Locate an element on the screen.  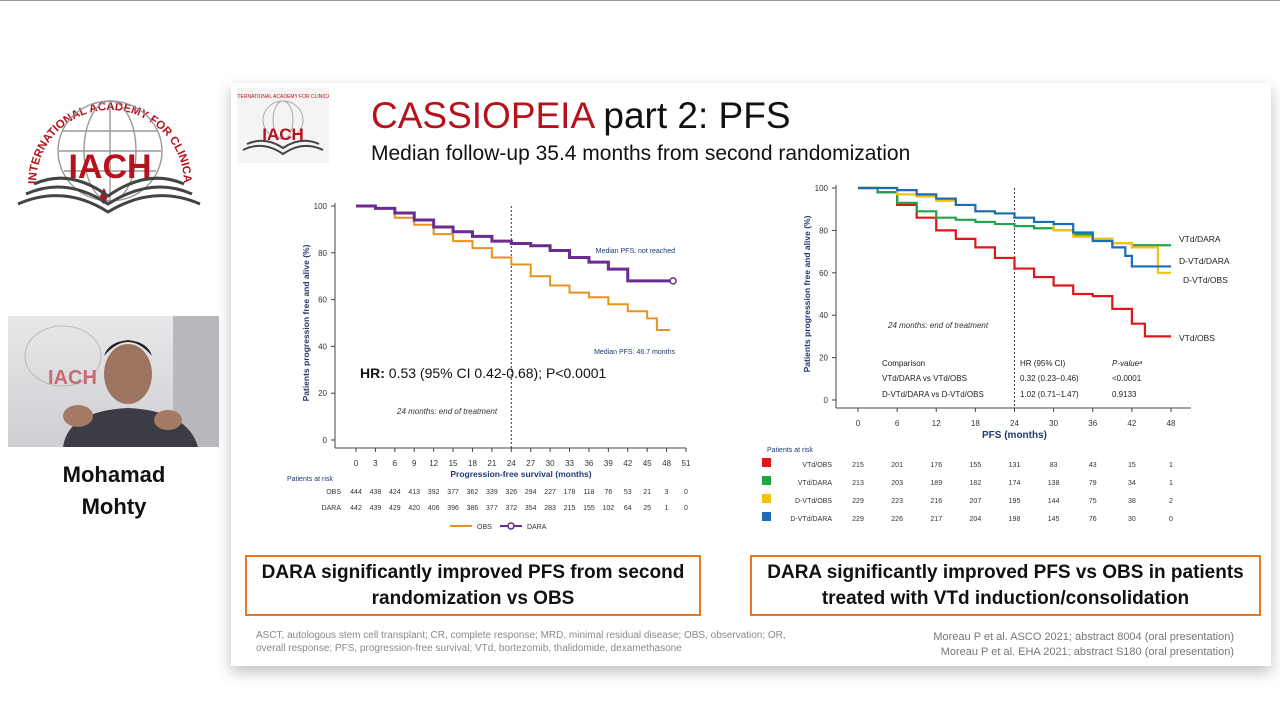
risk-count: 354 is located at coordinates (531, 508).